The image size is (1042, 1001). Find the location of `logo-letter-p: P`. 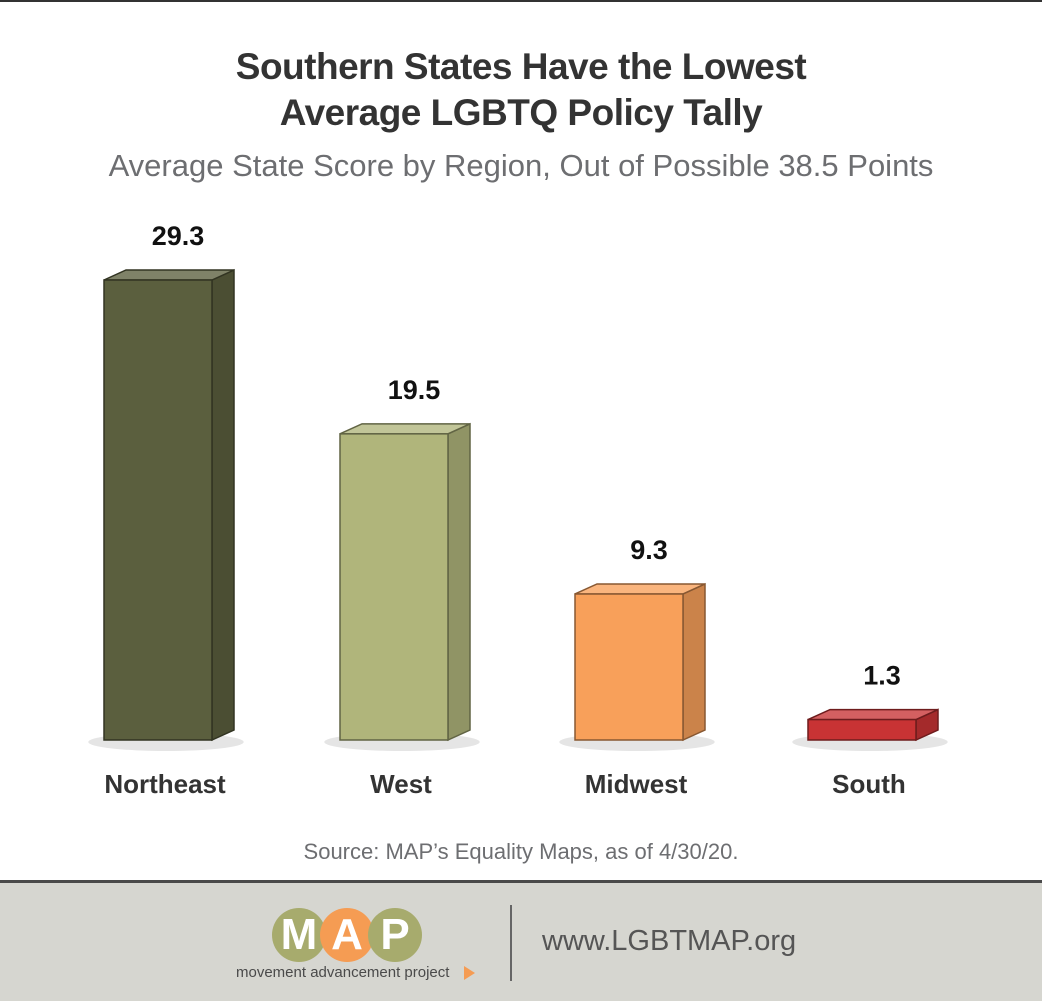

logo-letter-p: P is located at coordinates (395, 935).